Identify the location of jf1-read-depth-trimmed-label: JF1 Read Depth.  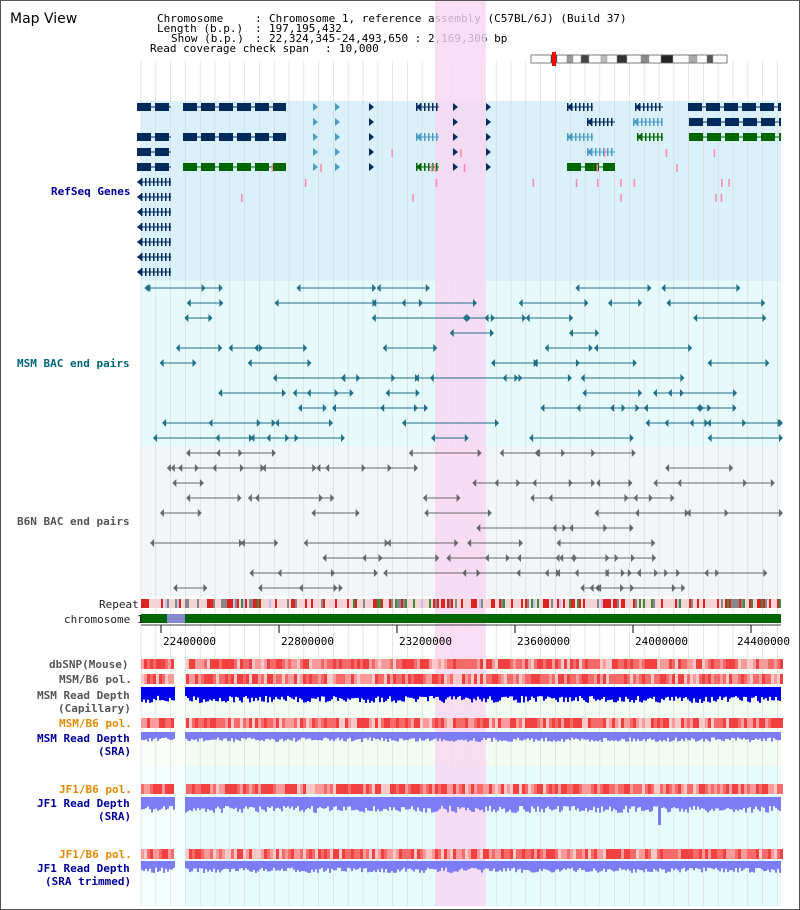
(83, 868).